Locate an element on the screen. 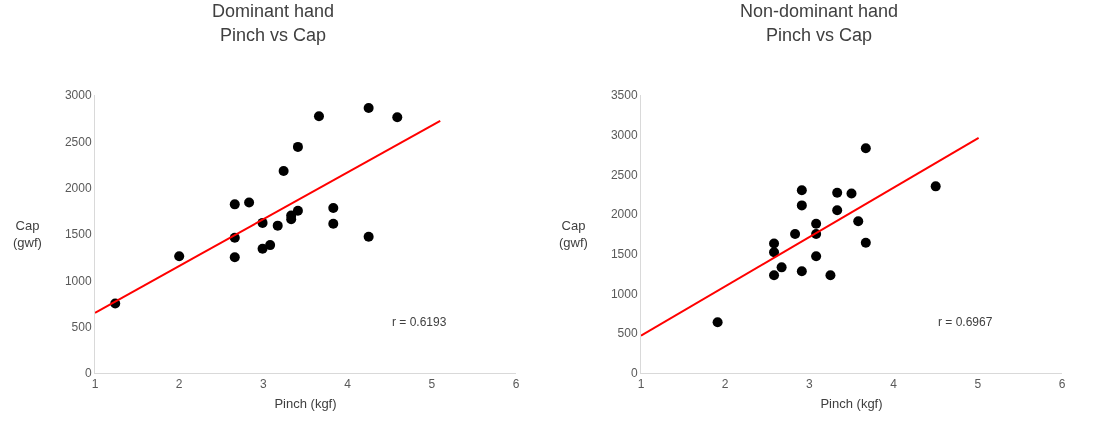 The image size is (1093, 428). chart-title: Non-dominant hand is located at coordinates (819, 11).